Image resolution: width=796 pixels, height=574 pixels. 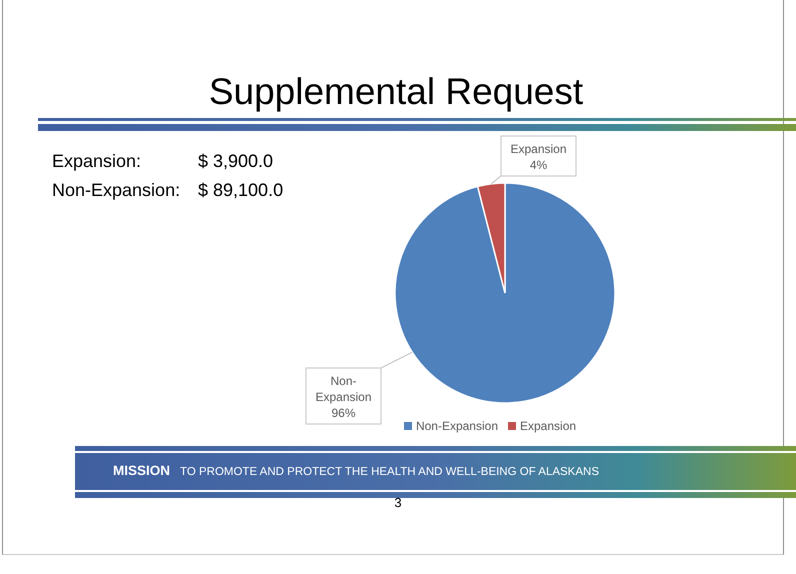 I want to click on legend-label: Non-Expansion, so click(x=457, y=426).